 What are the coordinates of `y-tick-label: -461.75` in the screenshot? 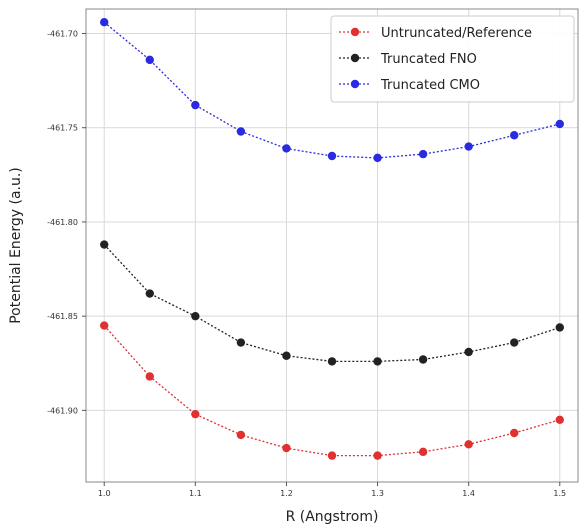 It's located at (62, 128).